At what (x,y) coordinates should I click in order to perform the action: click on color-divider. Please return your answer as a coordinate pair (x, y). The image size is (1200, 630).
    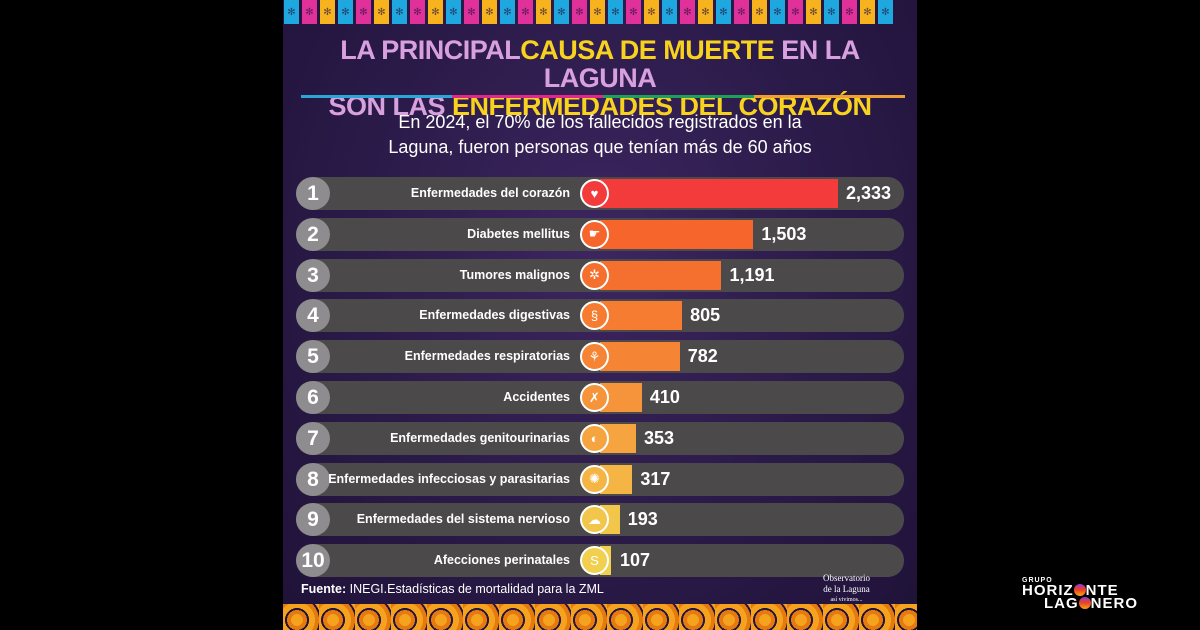
    Looking at the image, I should click on (603, 96).